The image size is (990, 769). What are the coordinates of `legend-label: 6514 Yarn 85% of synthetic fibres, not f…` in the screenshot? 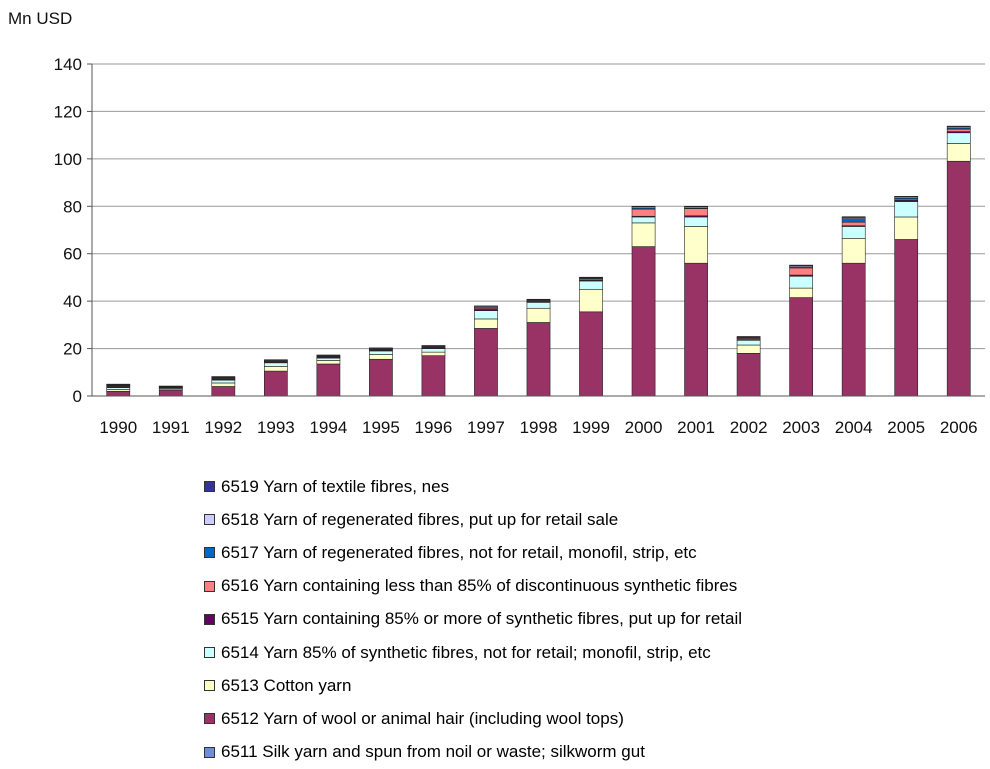 It's located at (466, 652).